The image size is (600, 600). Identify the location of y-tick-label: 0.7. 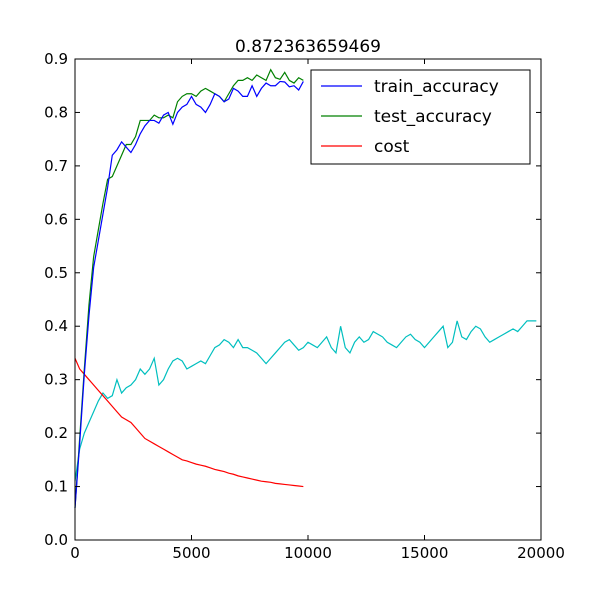
(56, 166).